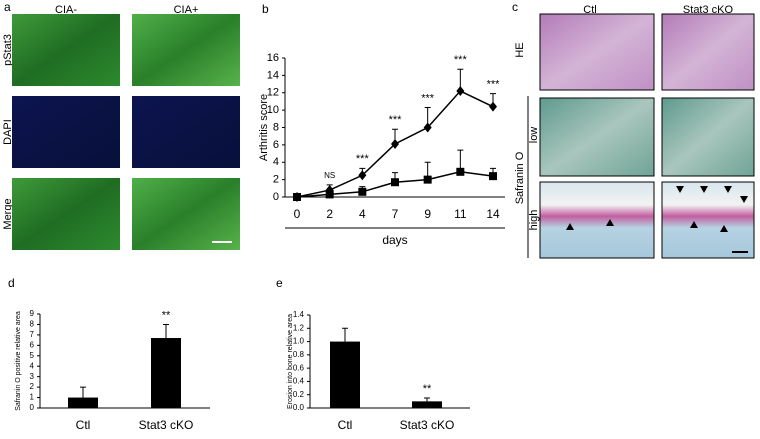 The image size is (760, 439). I want to click on y-tick-label: 5, so click(32, 355).